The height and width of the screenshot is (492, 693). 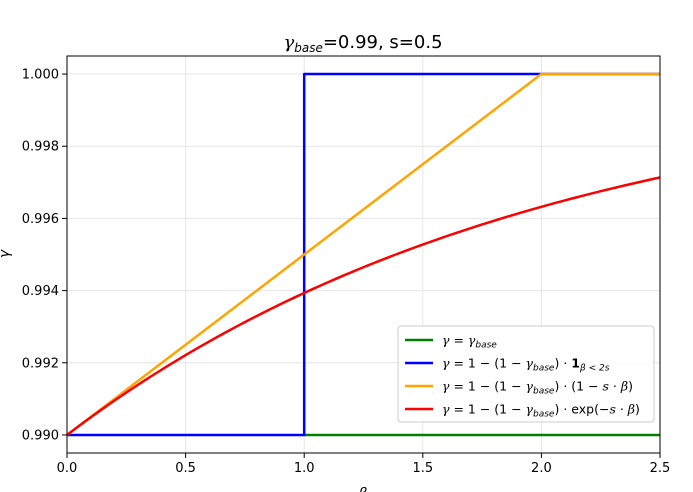 I want to click on legend-label-linear: γ = 1 − (1 − γbase) · (1 − s · β), so click(x=537, y=388).